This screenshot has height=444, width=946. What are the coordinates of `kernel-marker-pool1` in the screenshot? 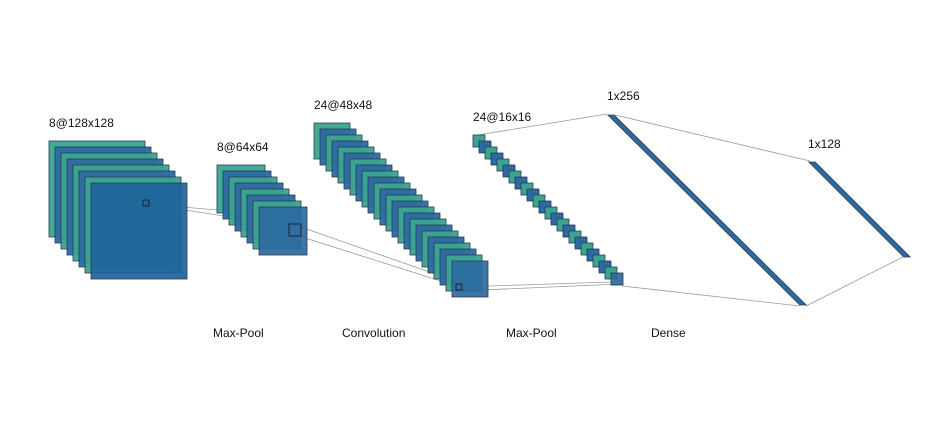 It's located at (295, 230).